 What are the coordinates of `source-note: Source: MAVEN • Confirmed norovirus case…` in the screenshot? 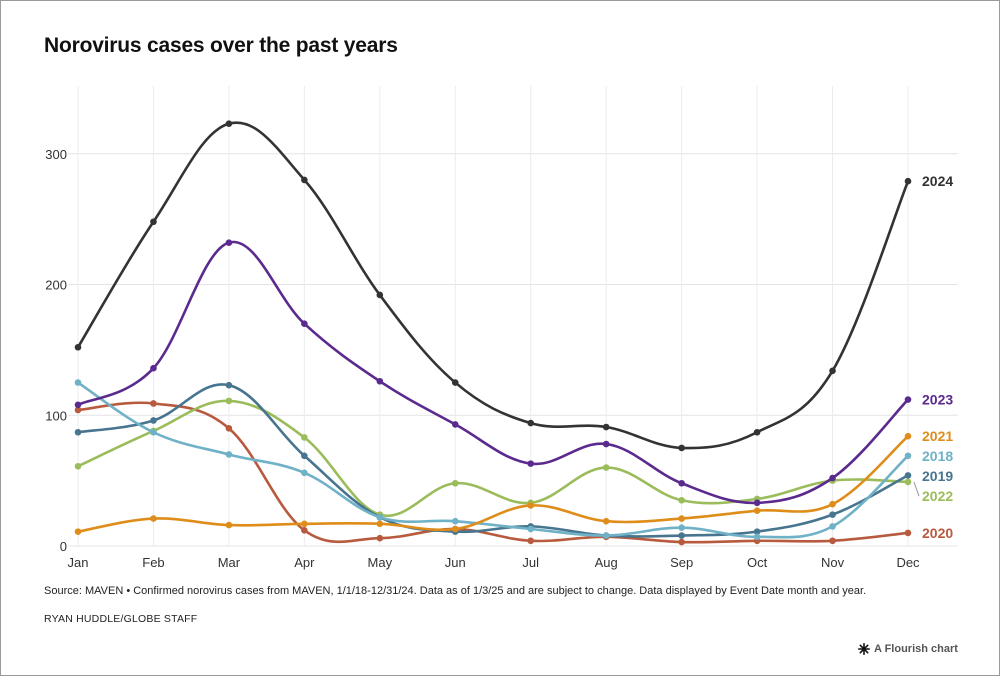 It's located at (455, 591).